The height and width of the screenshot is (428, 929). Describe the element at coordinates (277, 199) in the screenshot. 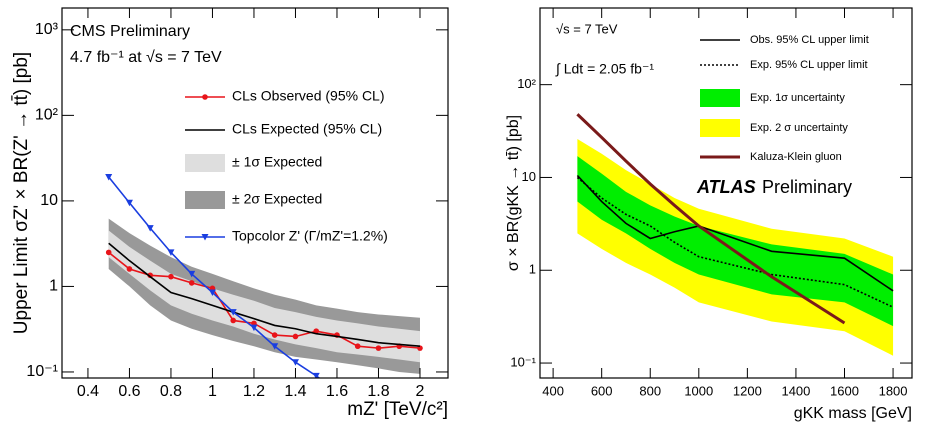

I see `legend-label: ± 2σ Expected` at that location.